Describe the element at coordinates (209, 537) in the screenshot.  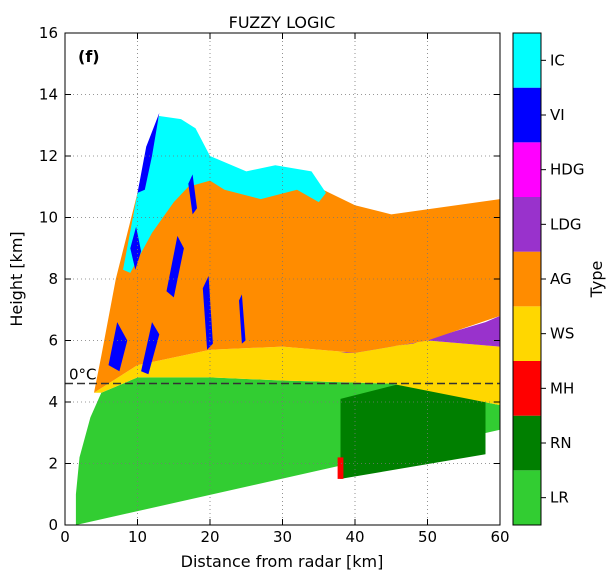
I see `x-tick-label: 20` at that location.